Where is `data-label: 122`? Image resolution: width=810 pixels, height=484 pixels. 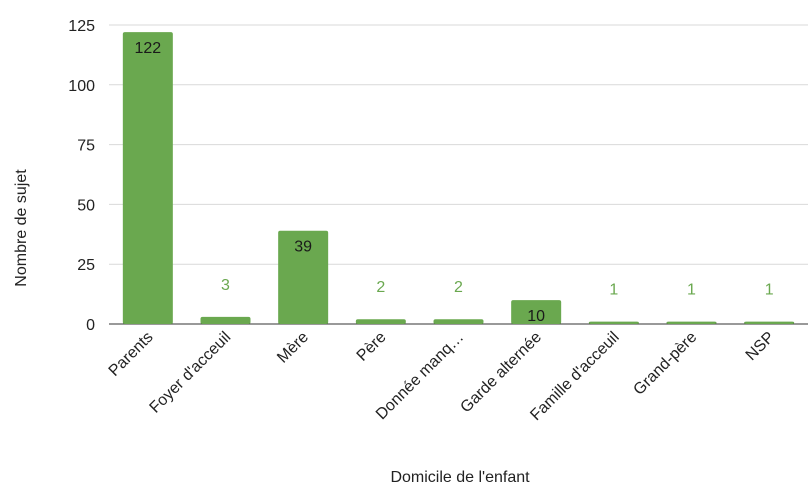
data-label: 122 is located at coordinates (147, 48).